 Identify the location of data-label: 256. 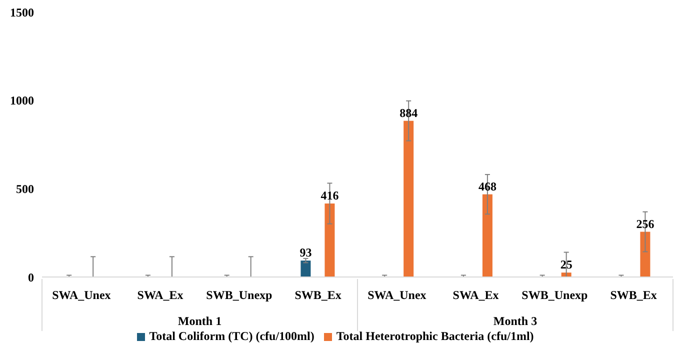
(645, 223).